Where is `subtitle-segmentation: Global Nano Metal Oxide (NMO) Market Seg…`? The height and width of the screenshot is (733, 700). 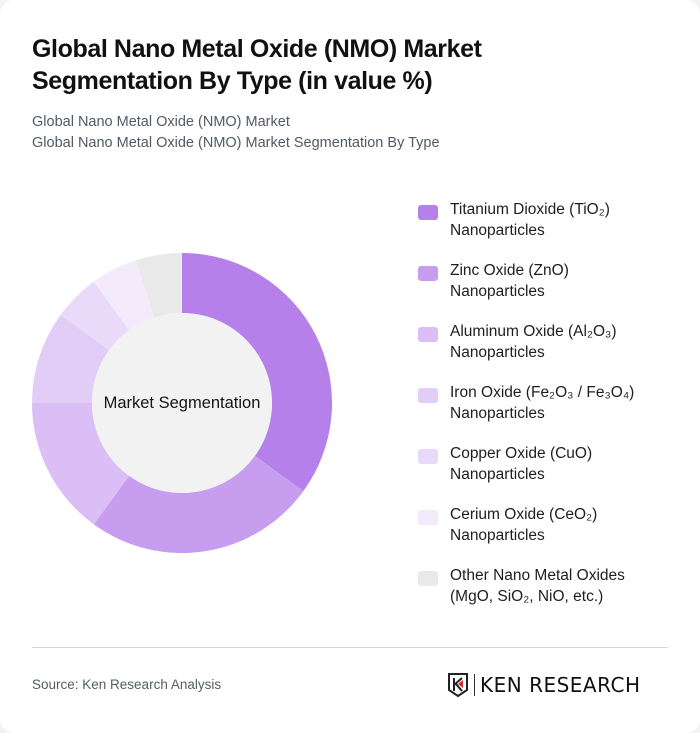 subtitle-segmentation: Global Nano Metal Oxide (NMO) Market Seg… is located at coordinates (236, 143).